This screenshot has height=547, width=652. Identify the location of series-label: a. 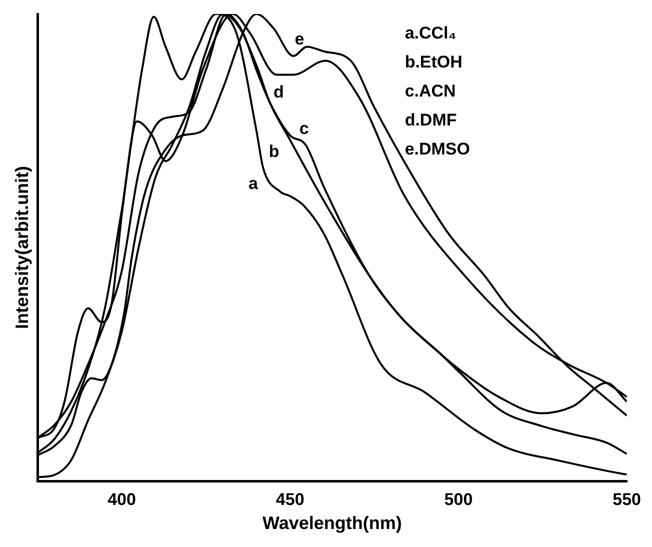
(253, 183).